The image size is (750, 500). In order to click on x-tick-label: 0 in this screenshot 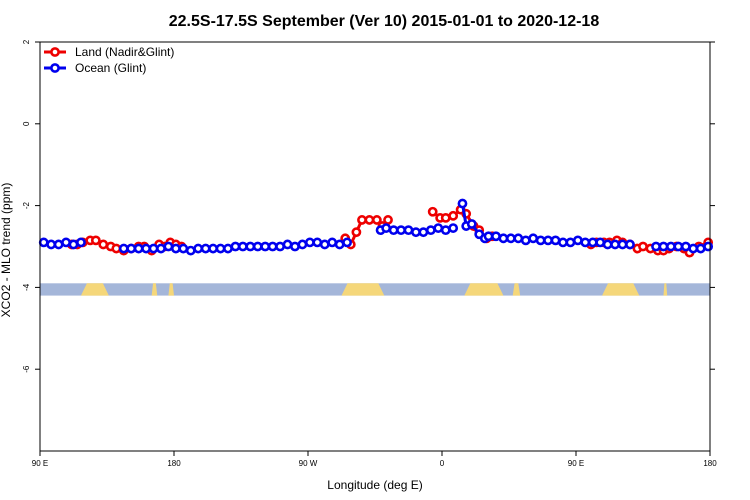, I will do `click(442, 463)`.